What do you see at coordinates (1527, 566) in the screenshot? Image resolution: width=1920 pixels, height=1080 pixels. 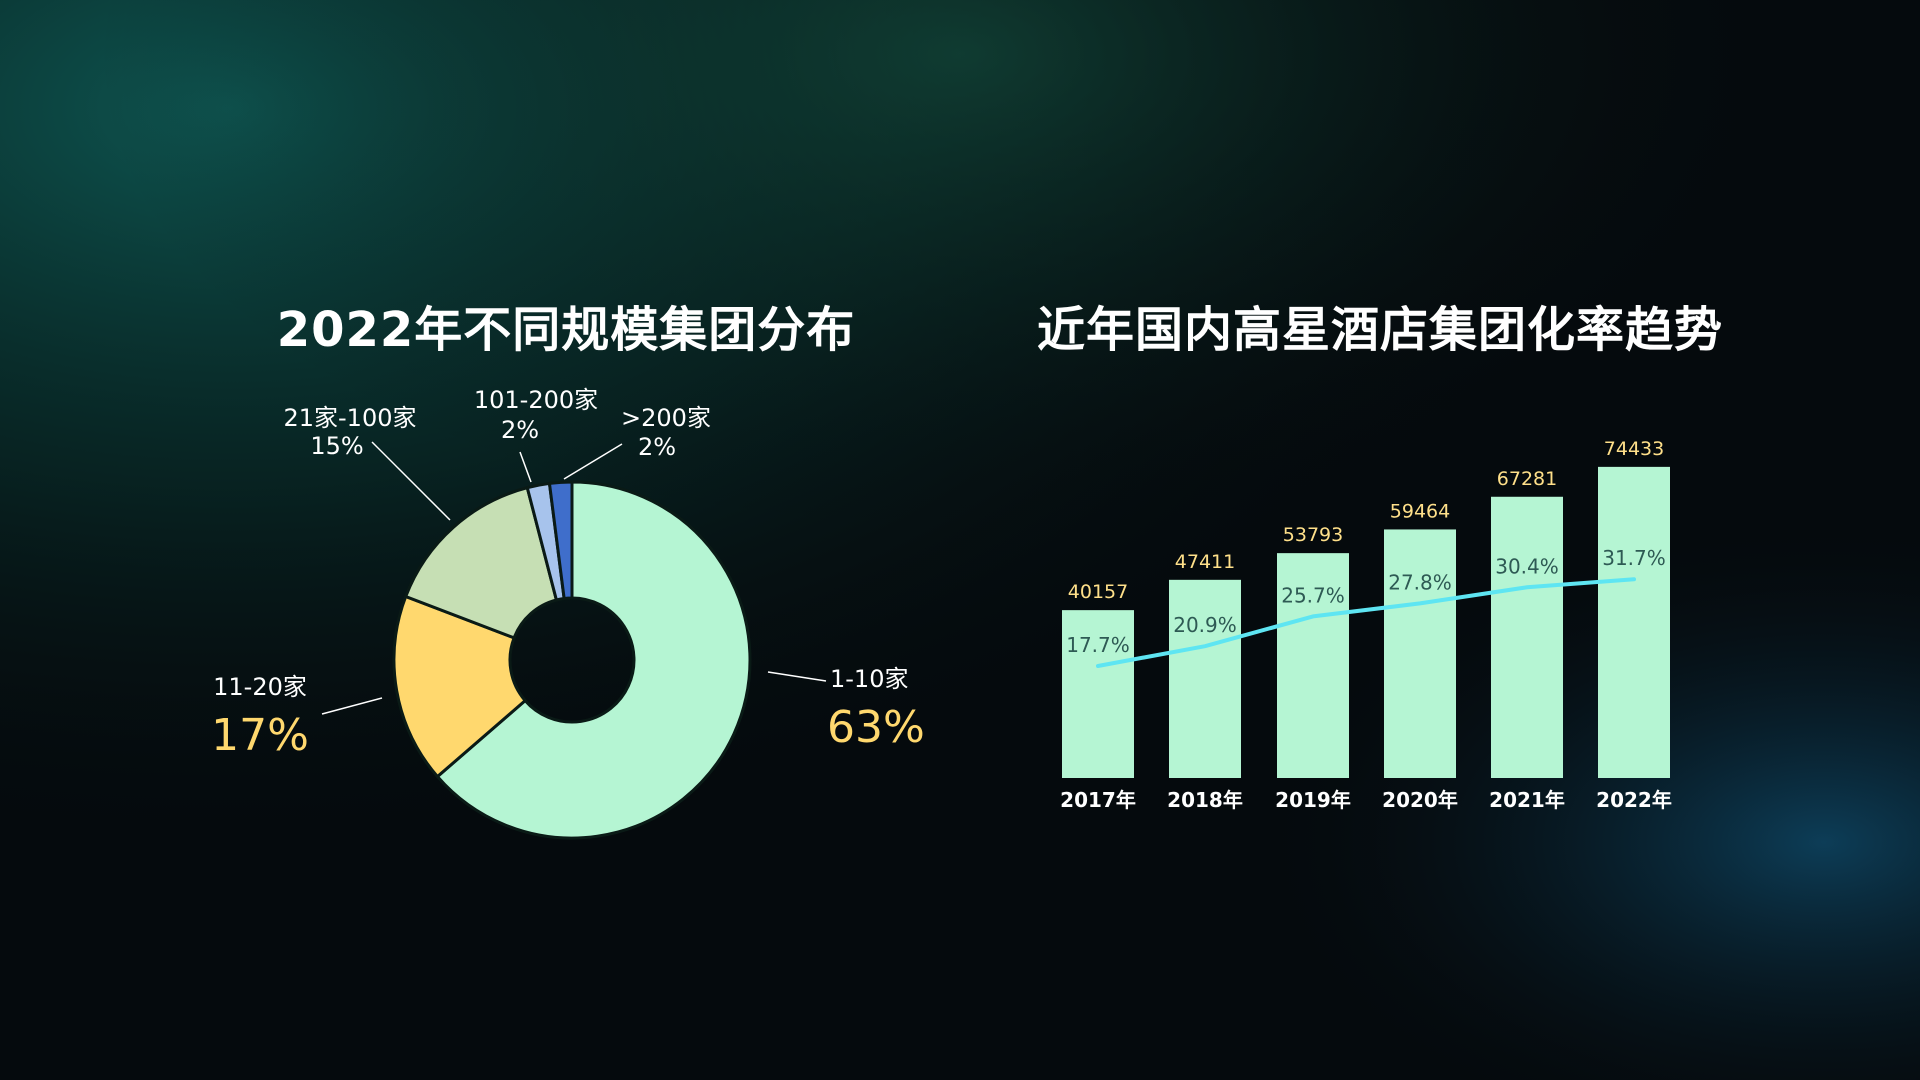 I see `rate-label: 30.4%` at bounding box center [1527, 566].